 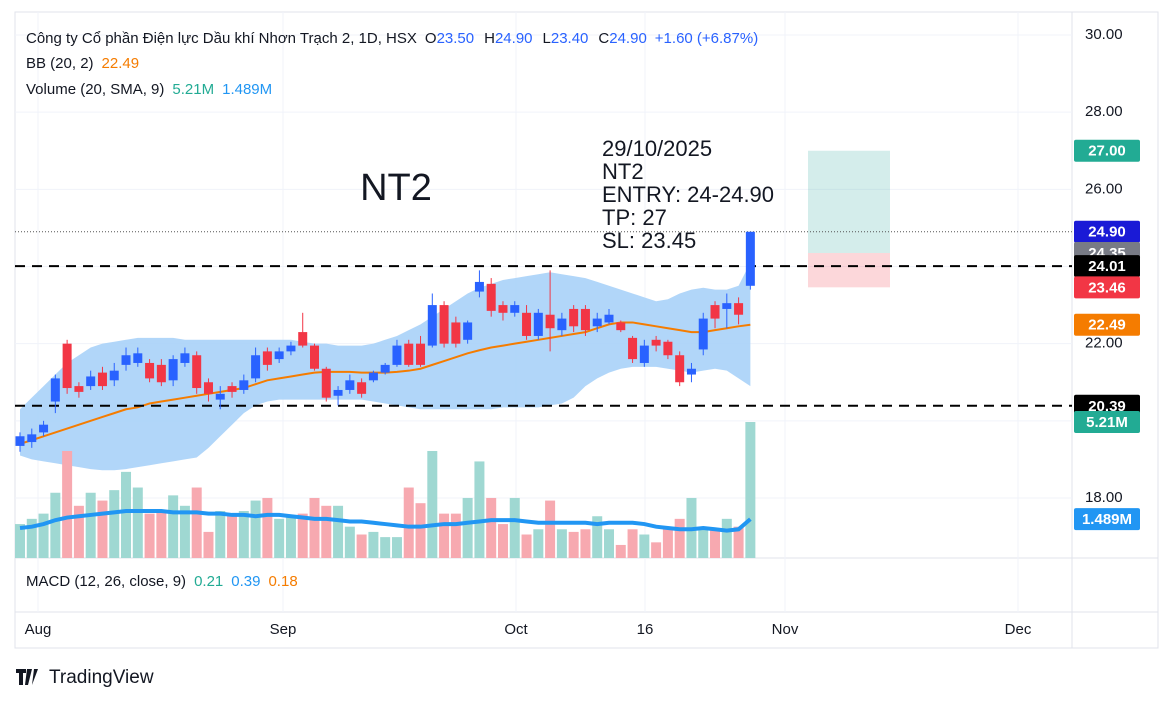 I want to click on legend-name: MACD (12, 26, close, 9), so click(x=106, y=581).